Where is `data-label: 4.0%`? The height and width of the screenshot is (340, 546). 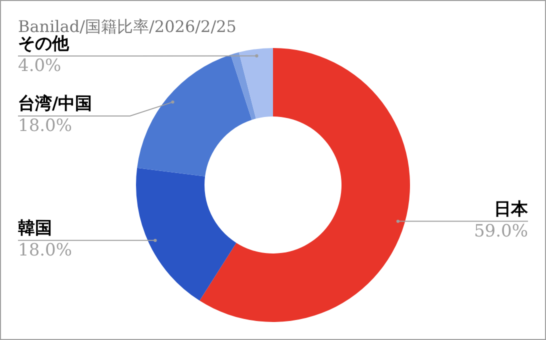 data-label: 4.0% is located at coordinates (40, 66).